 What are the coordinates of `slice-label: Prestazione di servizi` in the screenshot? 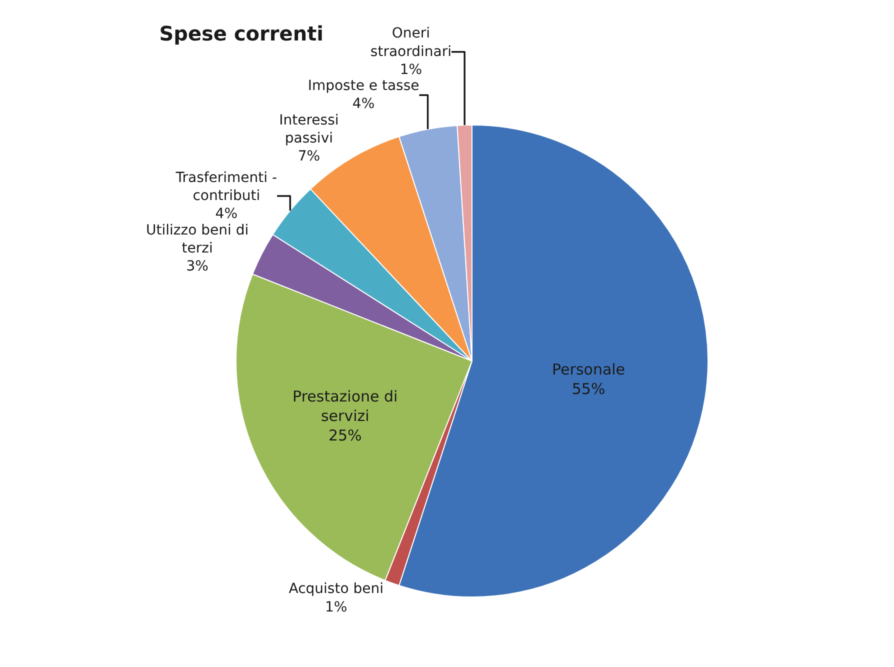 It's located at (345, 406).